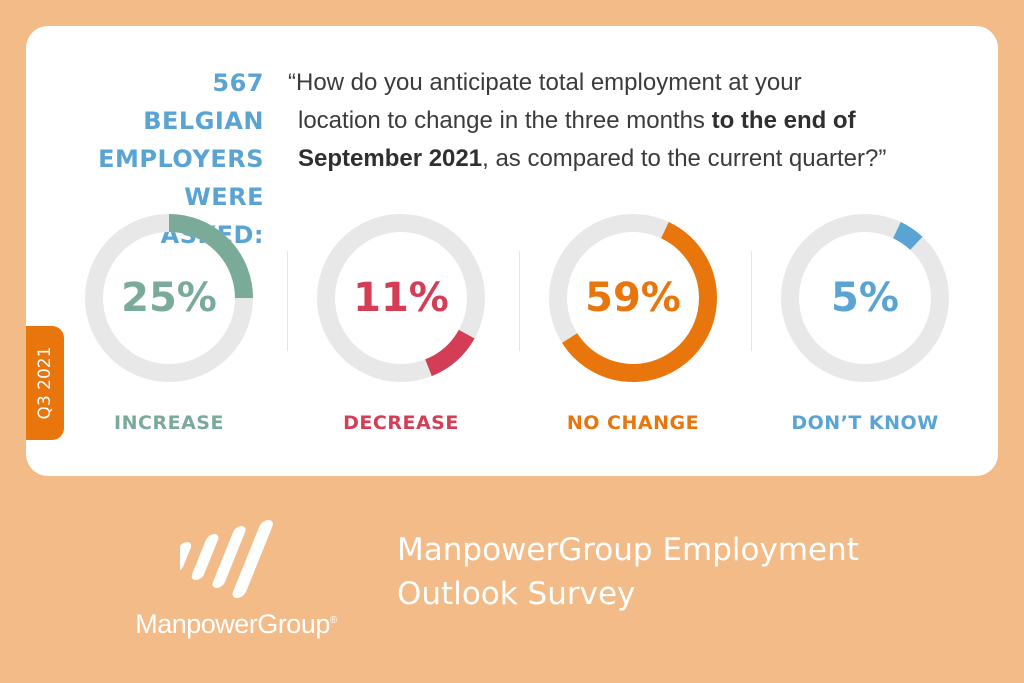 The image size is (1024, 683). I want to click on survey-title: ManpowerGroup Employment Outlook Survey, so click(697, 572).